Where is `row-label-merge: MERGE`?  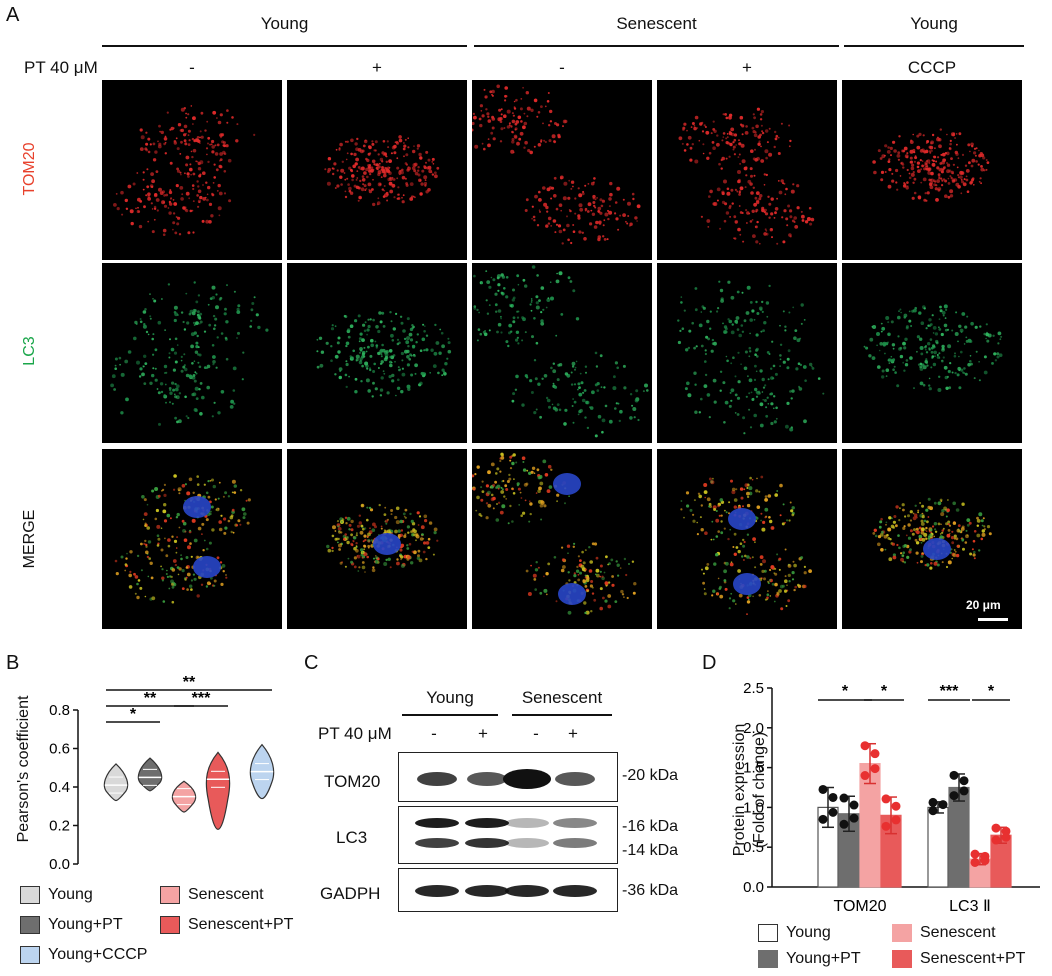 row-label-merge: MERGE is located at coordinates (29, 539).